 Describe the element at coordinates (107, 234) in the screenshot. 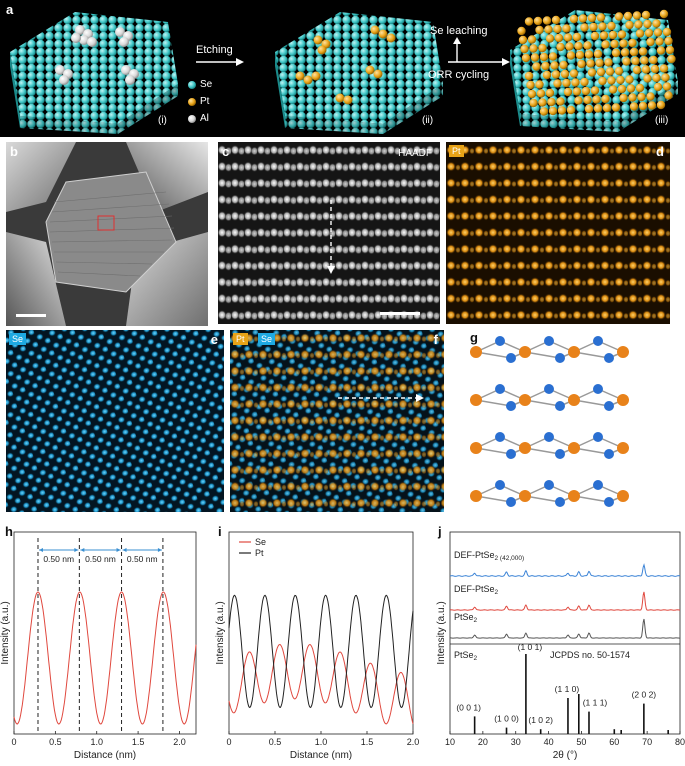

I see `panel-b-sem-image: b` at that location.